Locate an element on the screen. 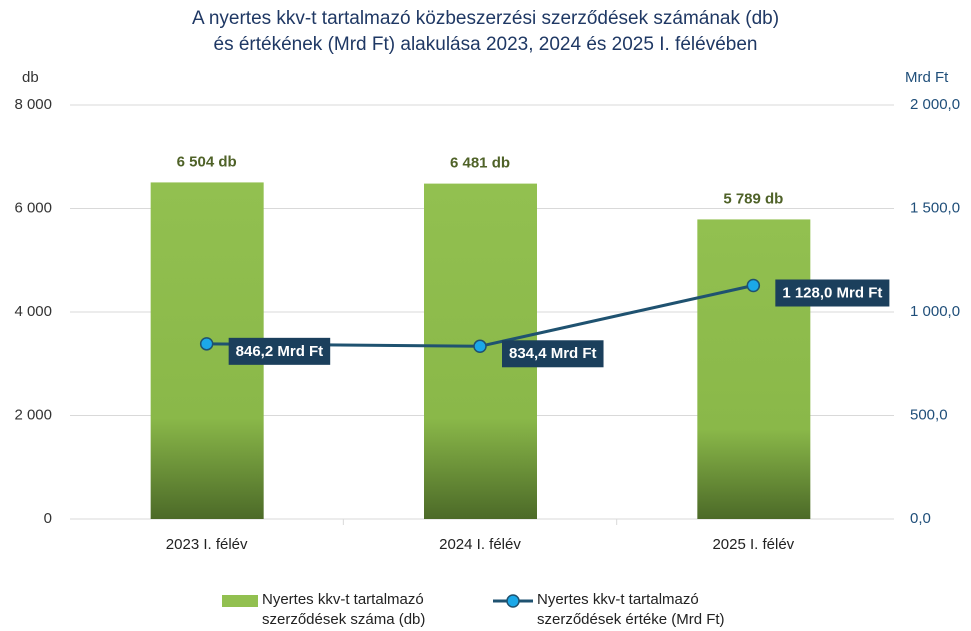  y2-tick-label: 0,0 is located at coordinates (920, 518).